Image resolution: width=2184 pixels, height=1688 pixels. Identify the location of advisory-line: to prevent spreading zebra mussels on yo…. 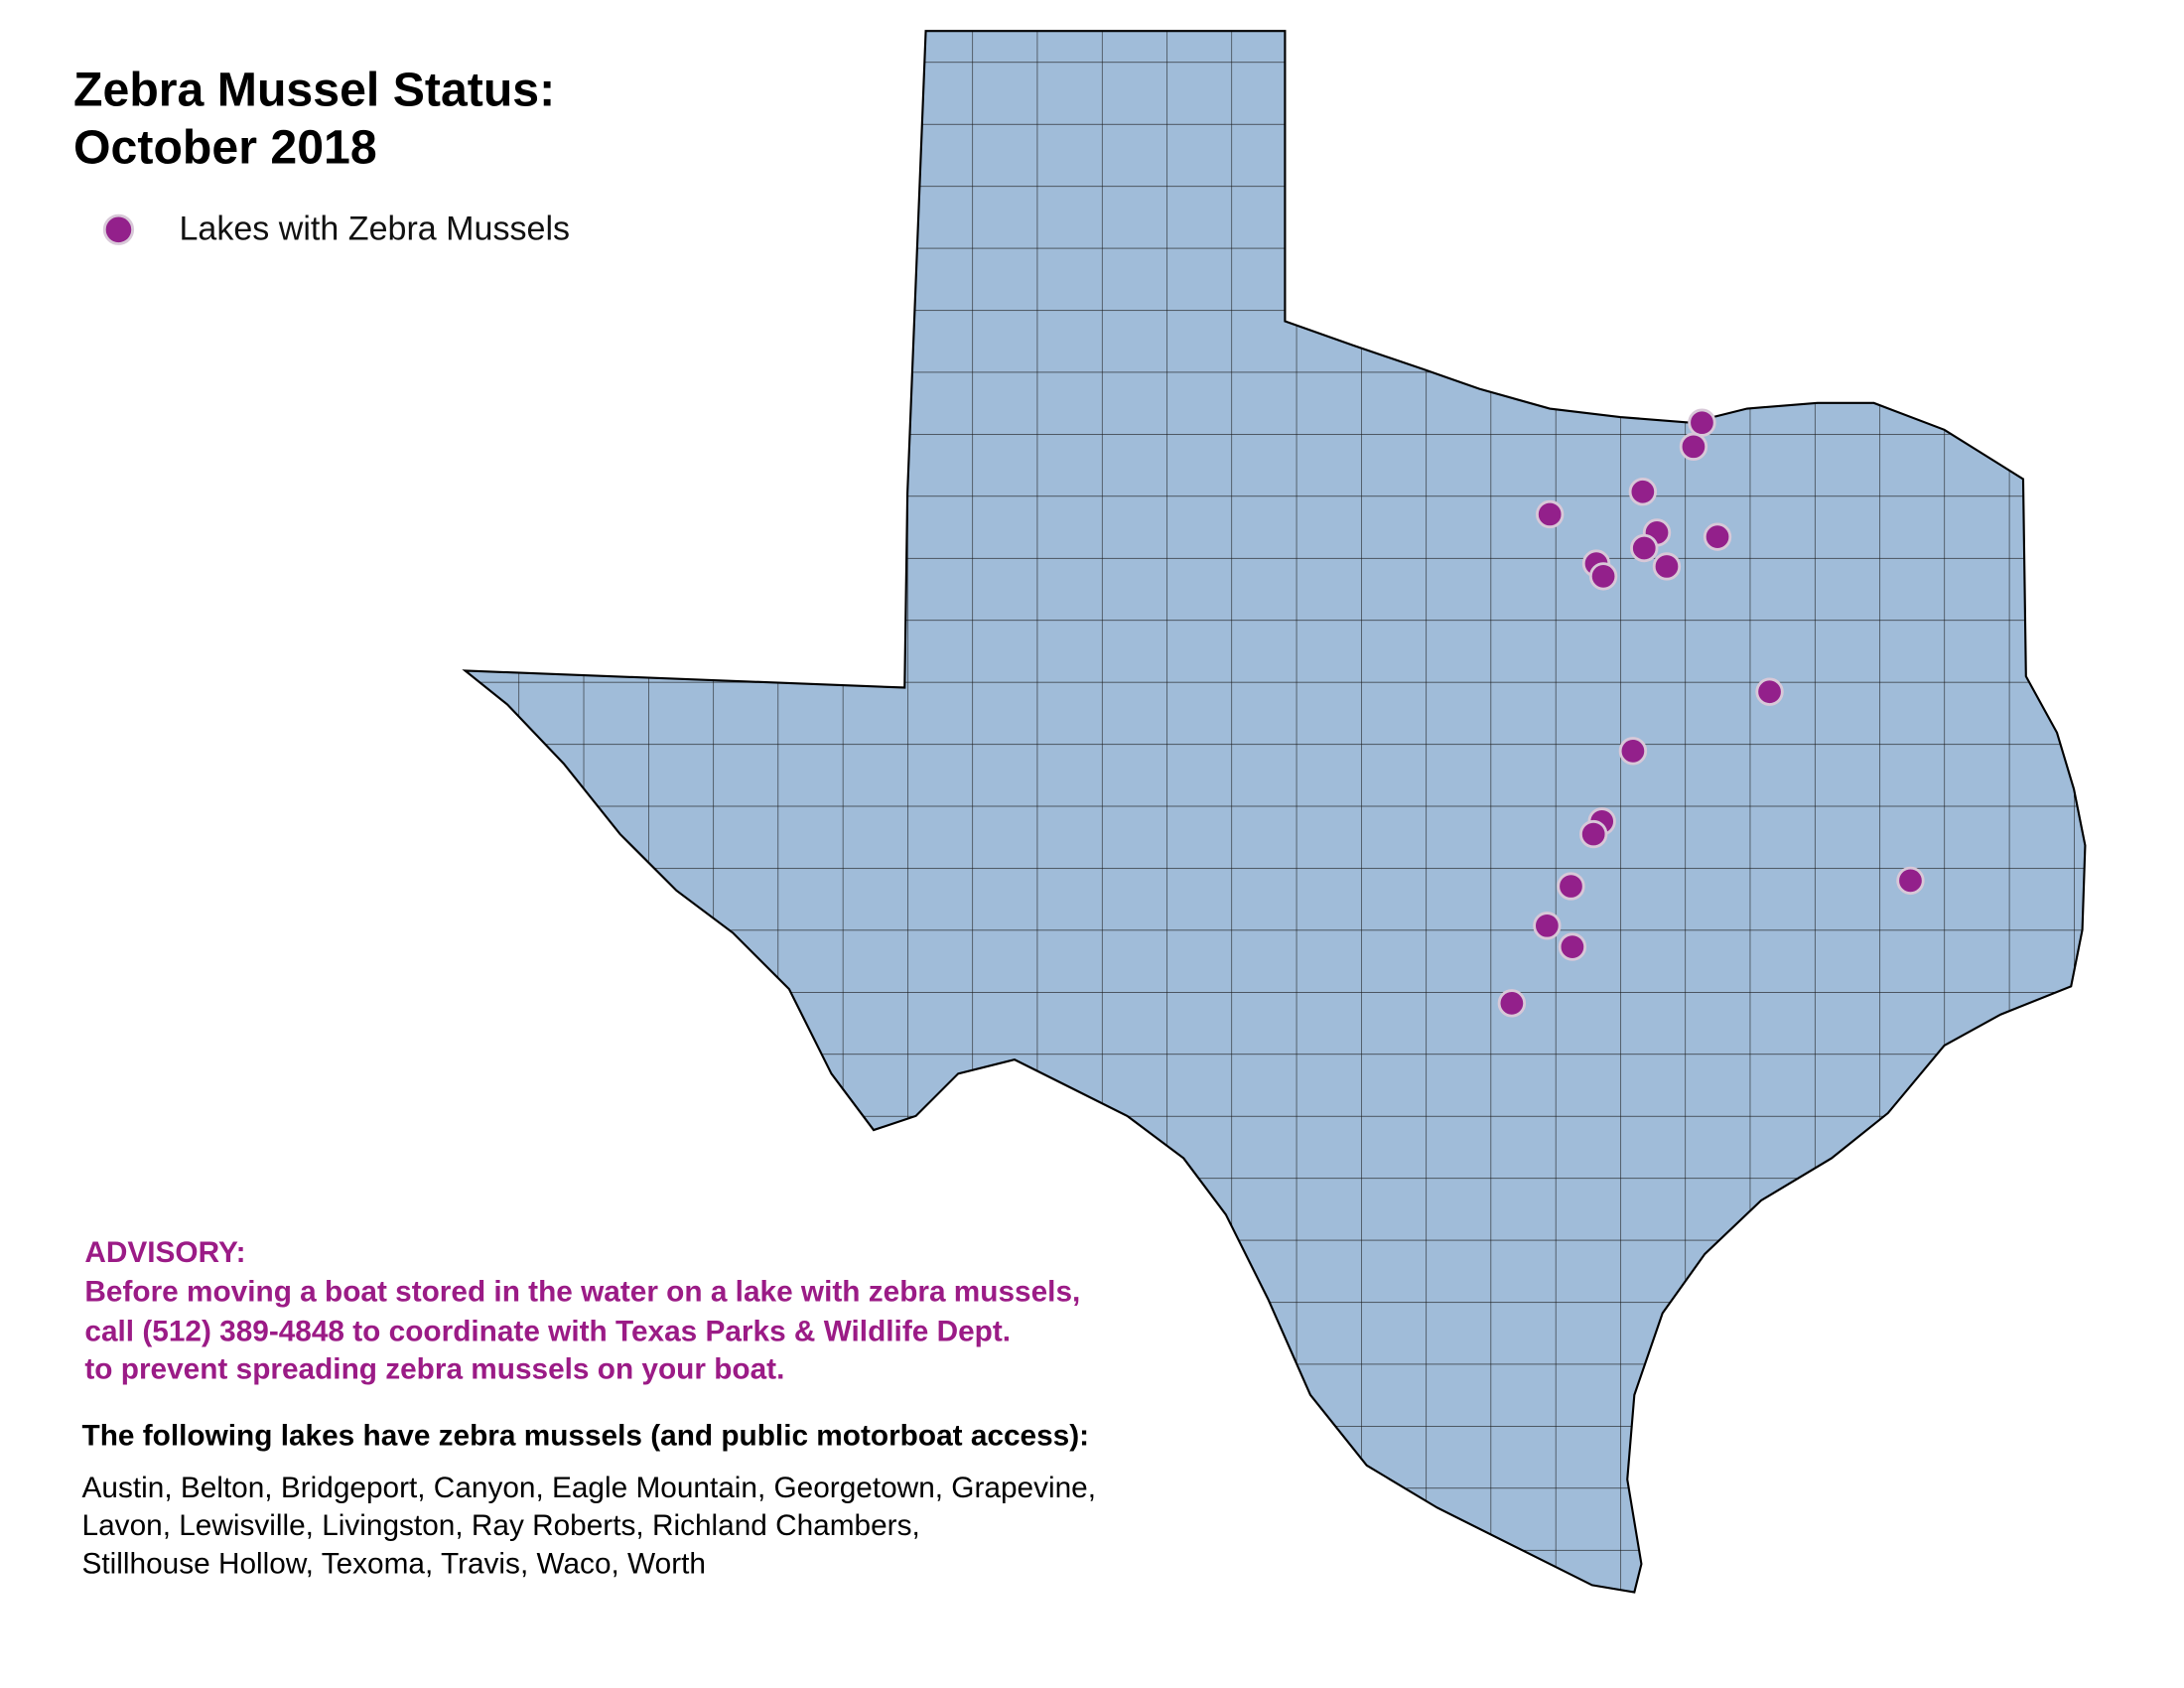
(434, 1369).